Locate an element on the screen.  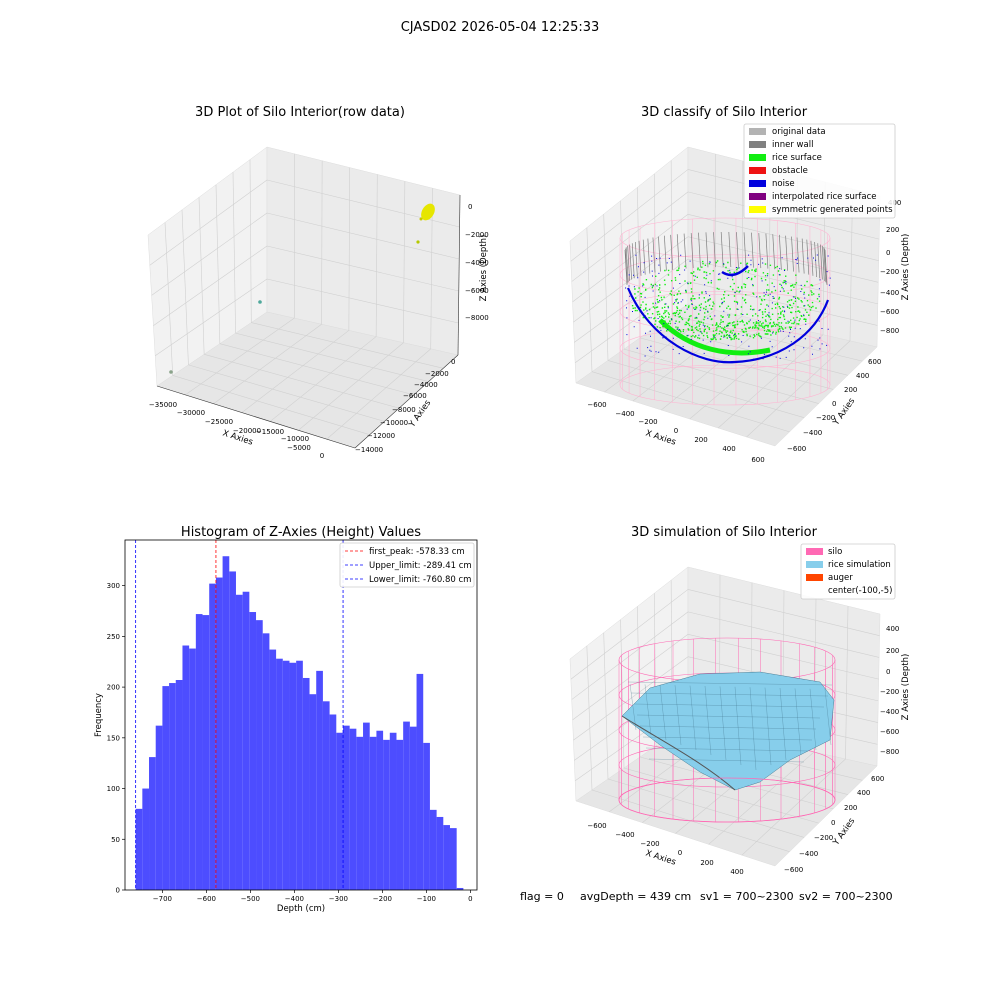
legend-label: symmetric generated points is located at coordinates (832, 210).